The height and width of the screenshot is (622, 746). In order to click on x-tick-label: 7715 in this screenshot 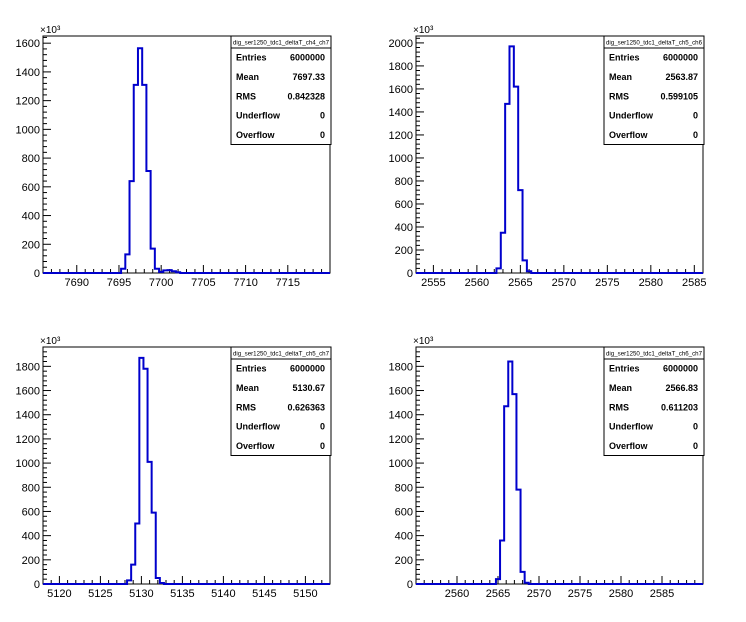, I will do `click(288, 283)`.